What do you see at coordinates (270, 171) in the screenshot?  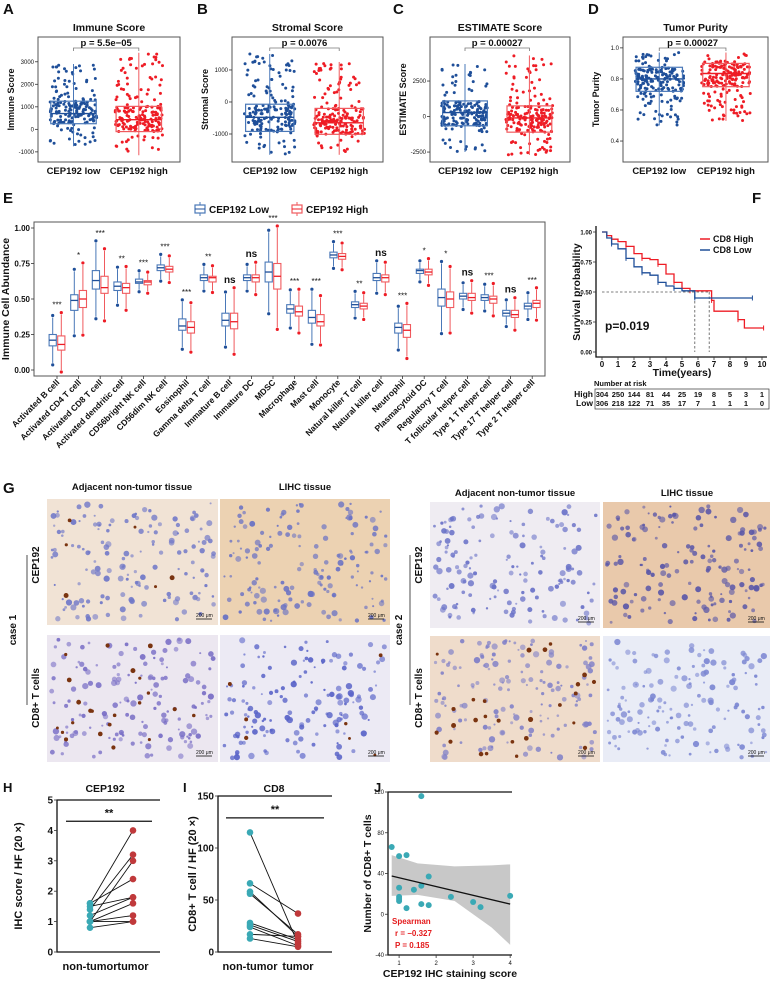 I see `x-tick-label: CEP192 low` at bounding box center [270, 171].